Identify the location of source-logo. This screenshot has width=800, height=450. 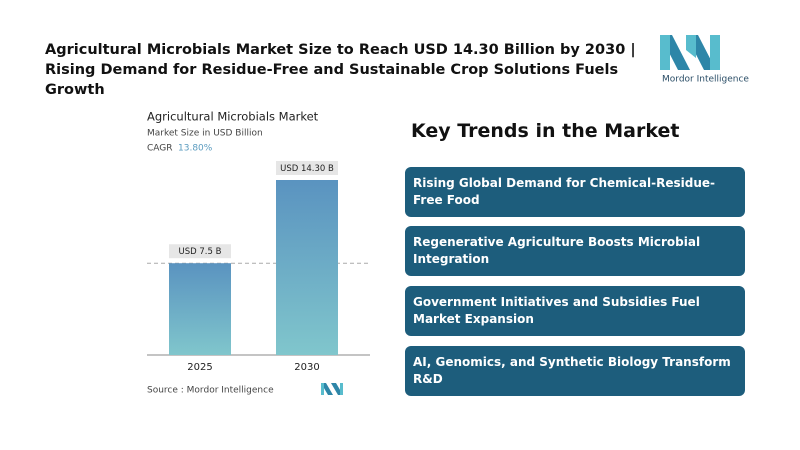
(332, 389).